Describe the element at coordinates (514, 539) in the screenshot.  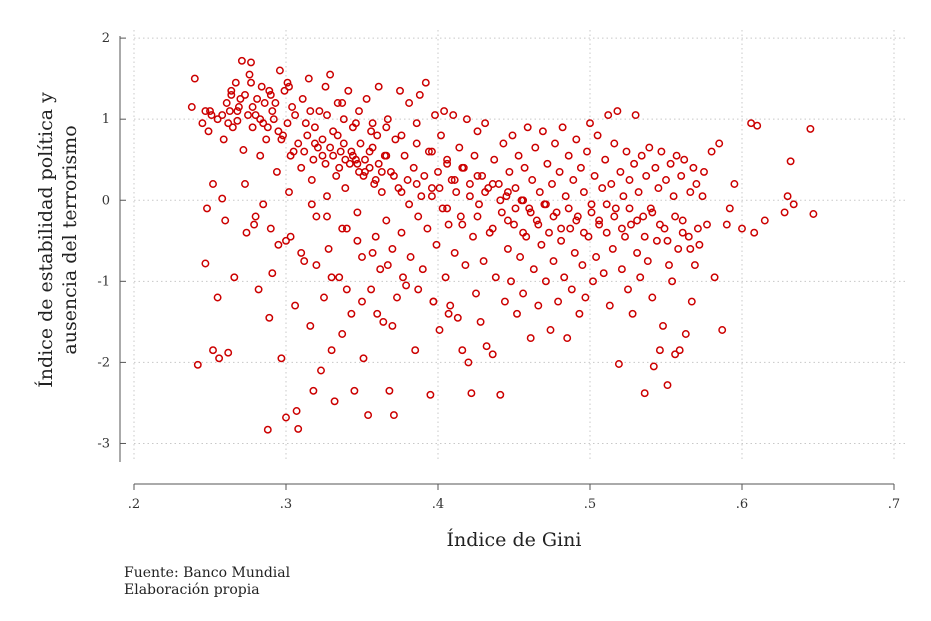
I see `x-axis-title: Índice de Gini` at that location.